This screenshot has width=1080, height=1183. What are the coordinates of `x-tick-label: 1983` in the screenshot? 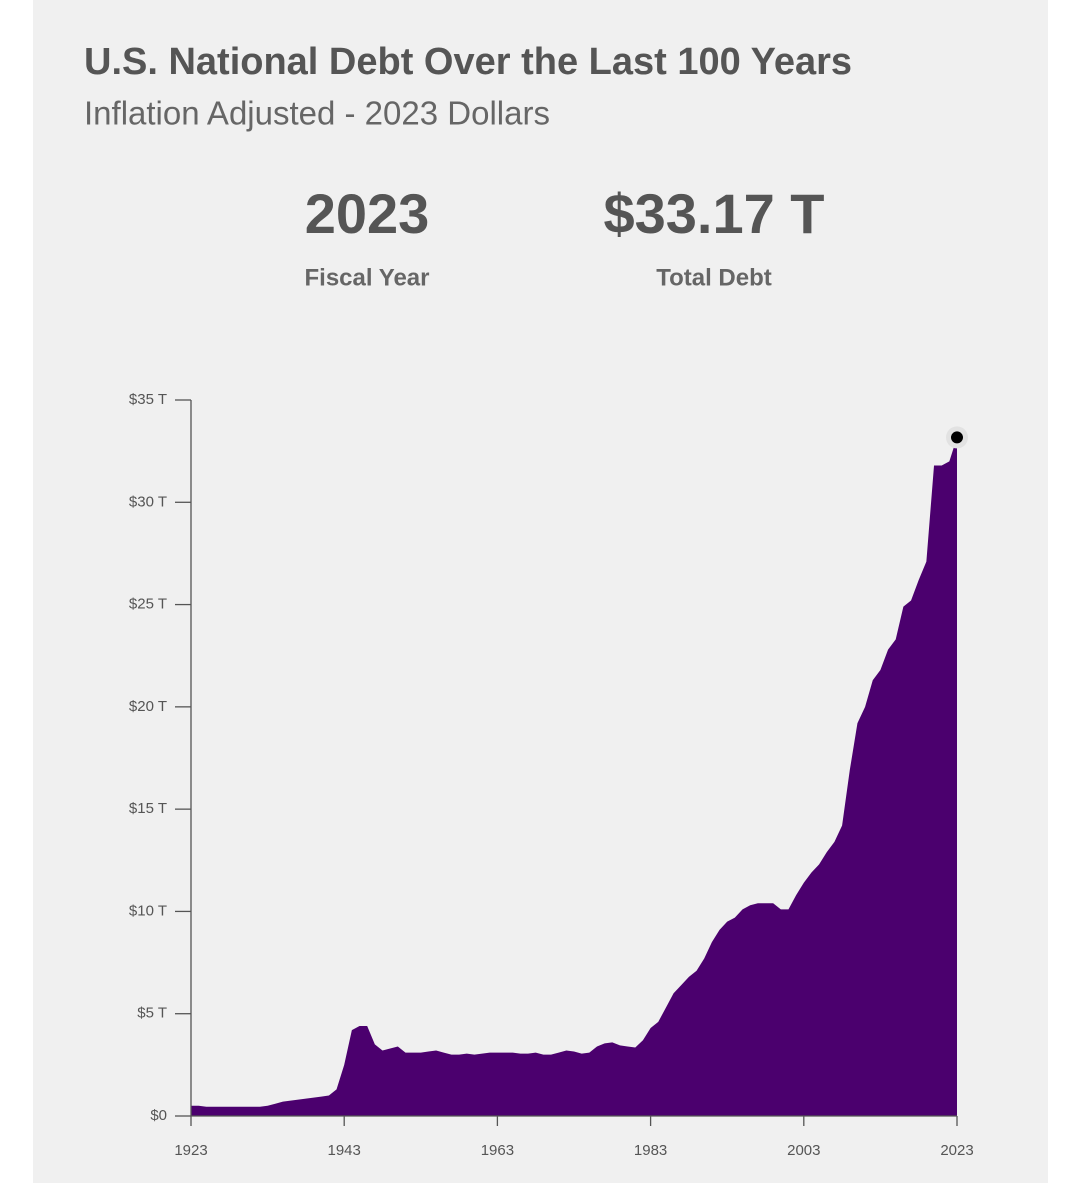 It's located at (650, 1150).